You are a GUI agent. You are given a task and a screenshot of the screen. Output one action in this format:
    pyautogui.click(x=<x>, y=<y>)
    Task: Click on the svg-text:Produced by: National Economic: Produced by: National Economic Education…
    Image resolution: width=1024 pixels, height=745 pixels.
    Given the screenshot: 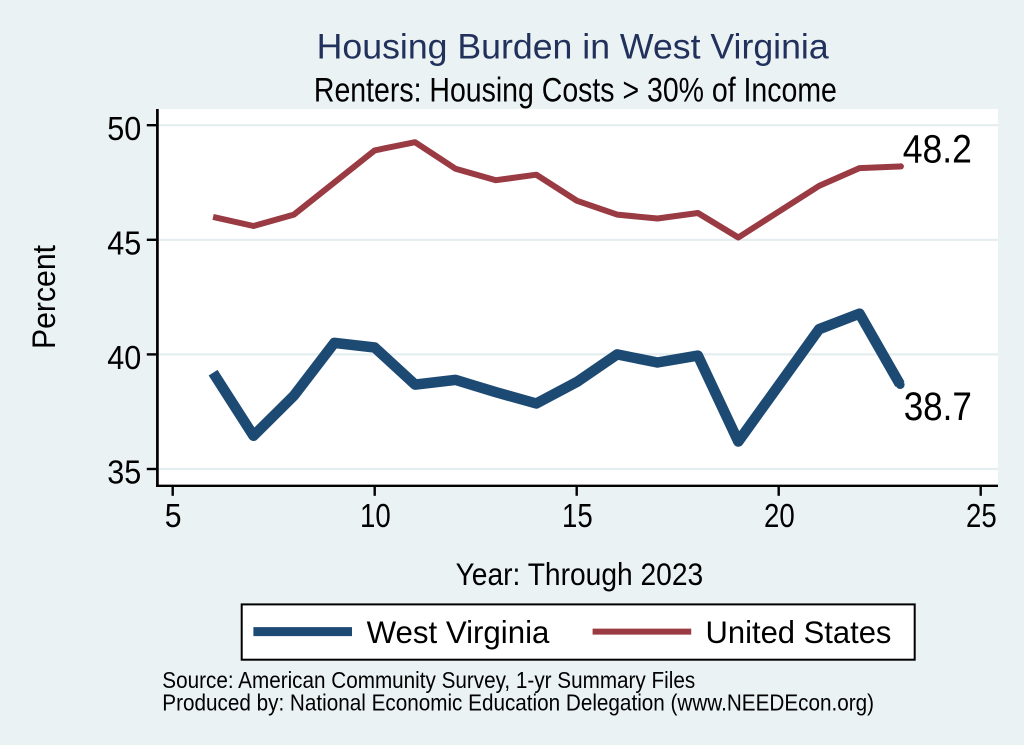 What is the action you would take?
    pyautogui.click(x=518, y=703)
    